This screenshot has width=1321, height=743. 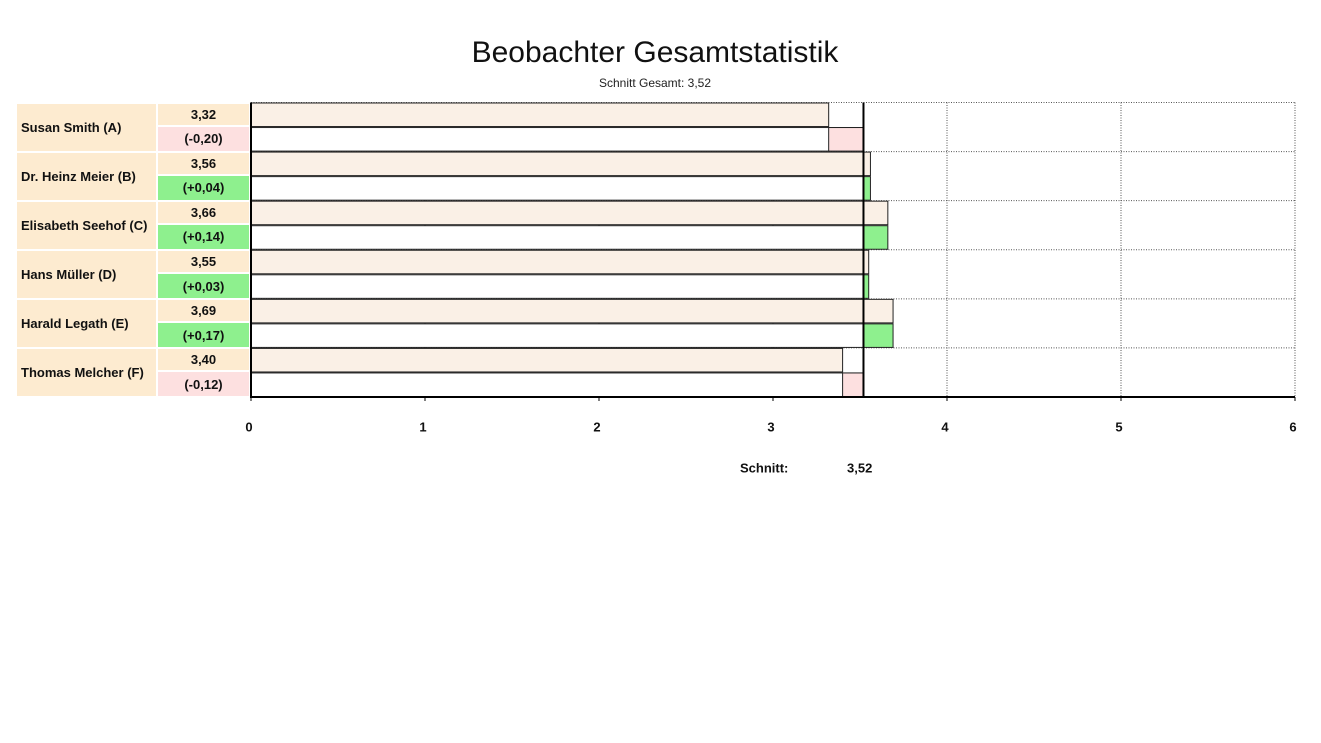 I want to click on value-label: 3,32, so click(x=203, y=114).